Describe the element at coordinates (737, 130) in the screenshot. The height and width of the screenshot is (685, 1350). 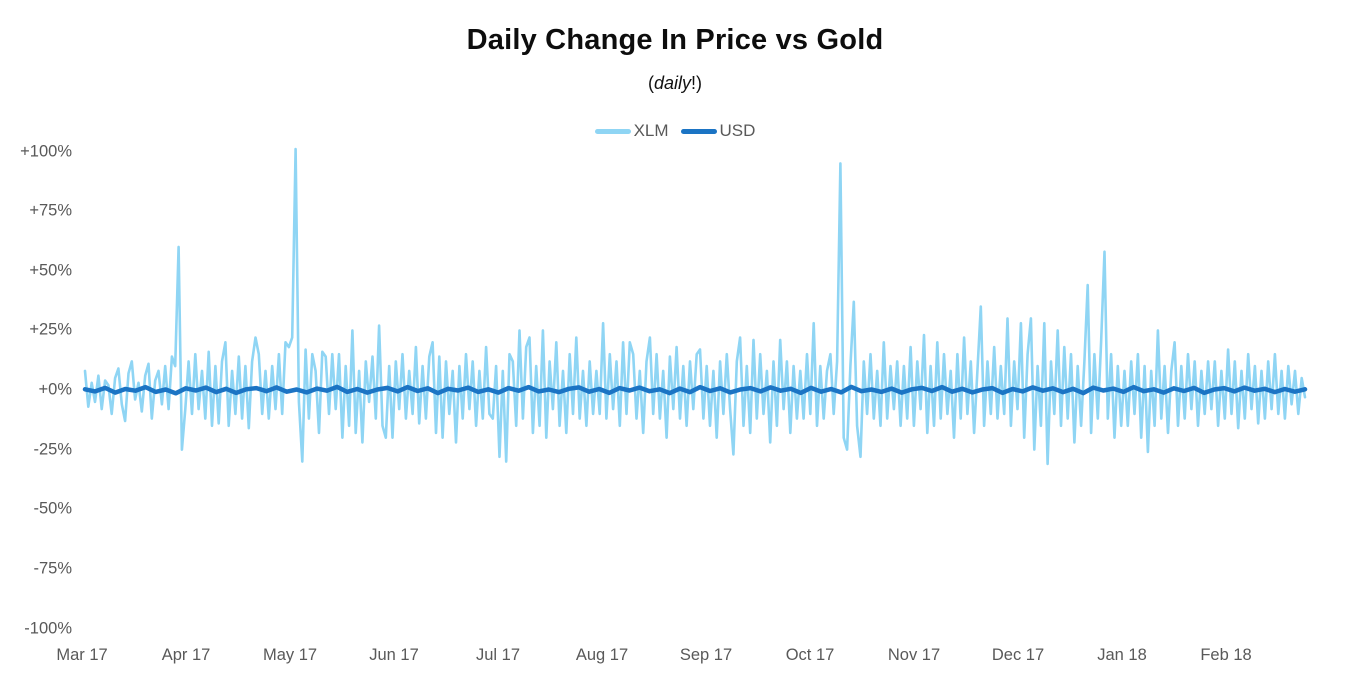
I see `legend-label-usd: USD` at that location.